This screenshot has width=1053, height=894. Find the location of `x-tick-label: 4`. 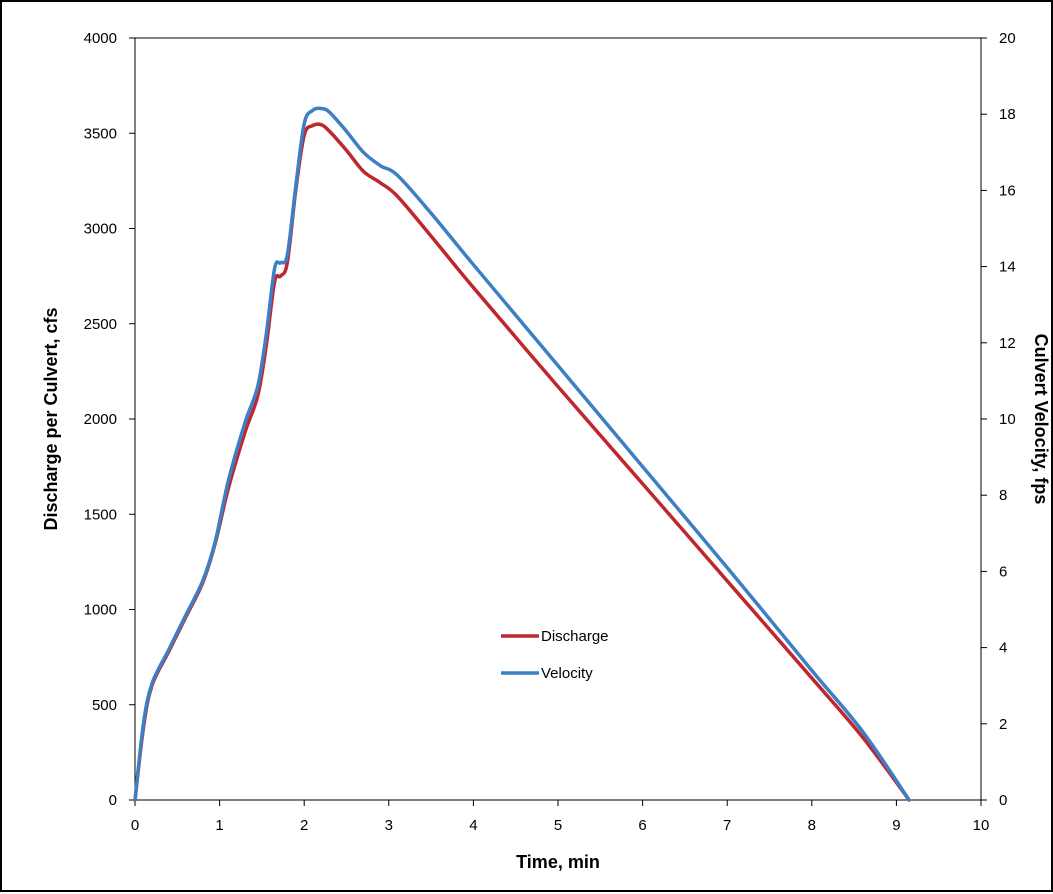

x-tick-label: 4 is located at coordinates (473, 825).